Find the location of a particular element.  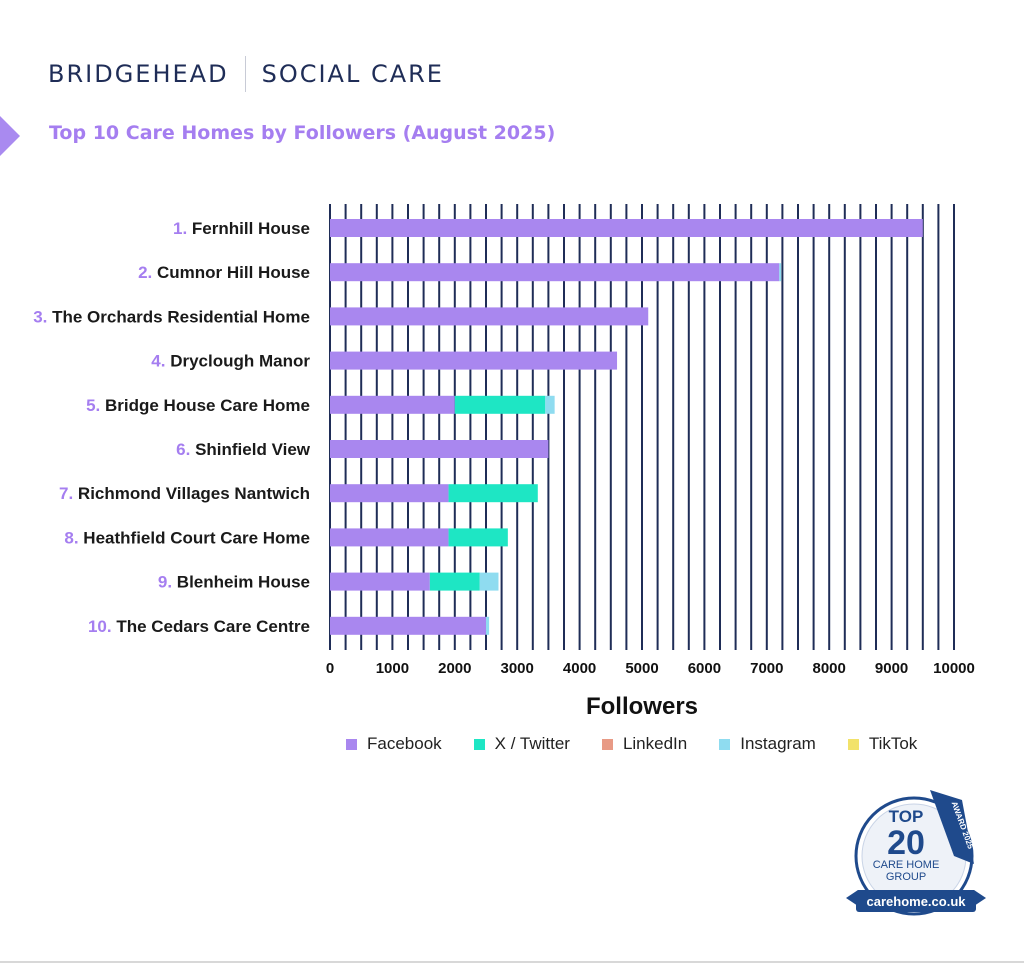

badge-top: TOP is located at coordinates (906, 816).